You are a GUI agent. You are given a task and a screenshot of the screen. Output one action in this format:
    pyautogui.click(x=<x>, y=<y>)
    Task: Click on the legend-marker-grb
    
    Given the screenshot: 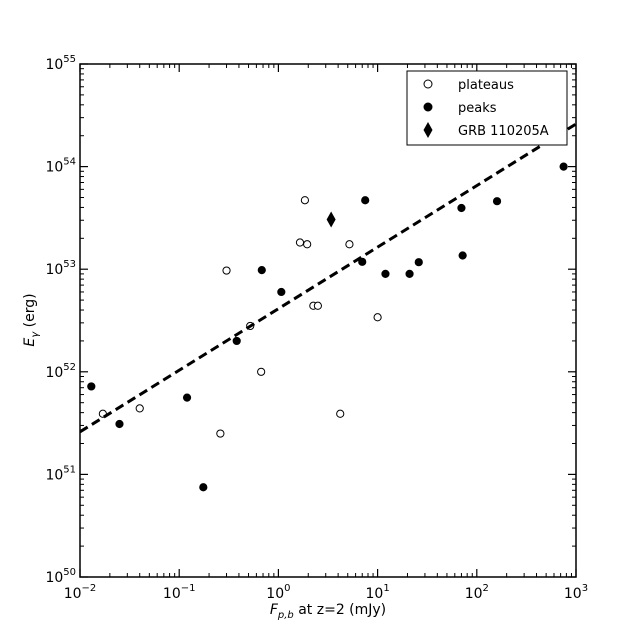 What is the action you would take?
    pyautogui.click(x=428, y=130)
    